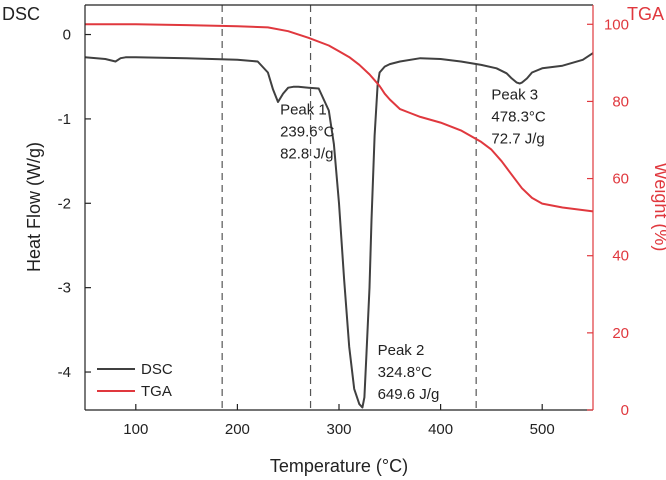 The image size is (666, 480). I want to click on y-left-tick-label: -3, so click(64, 288).